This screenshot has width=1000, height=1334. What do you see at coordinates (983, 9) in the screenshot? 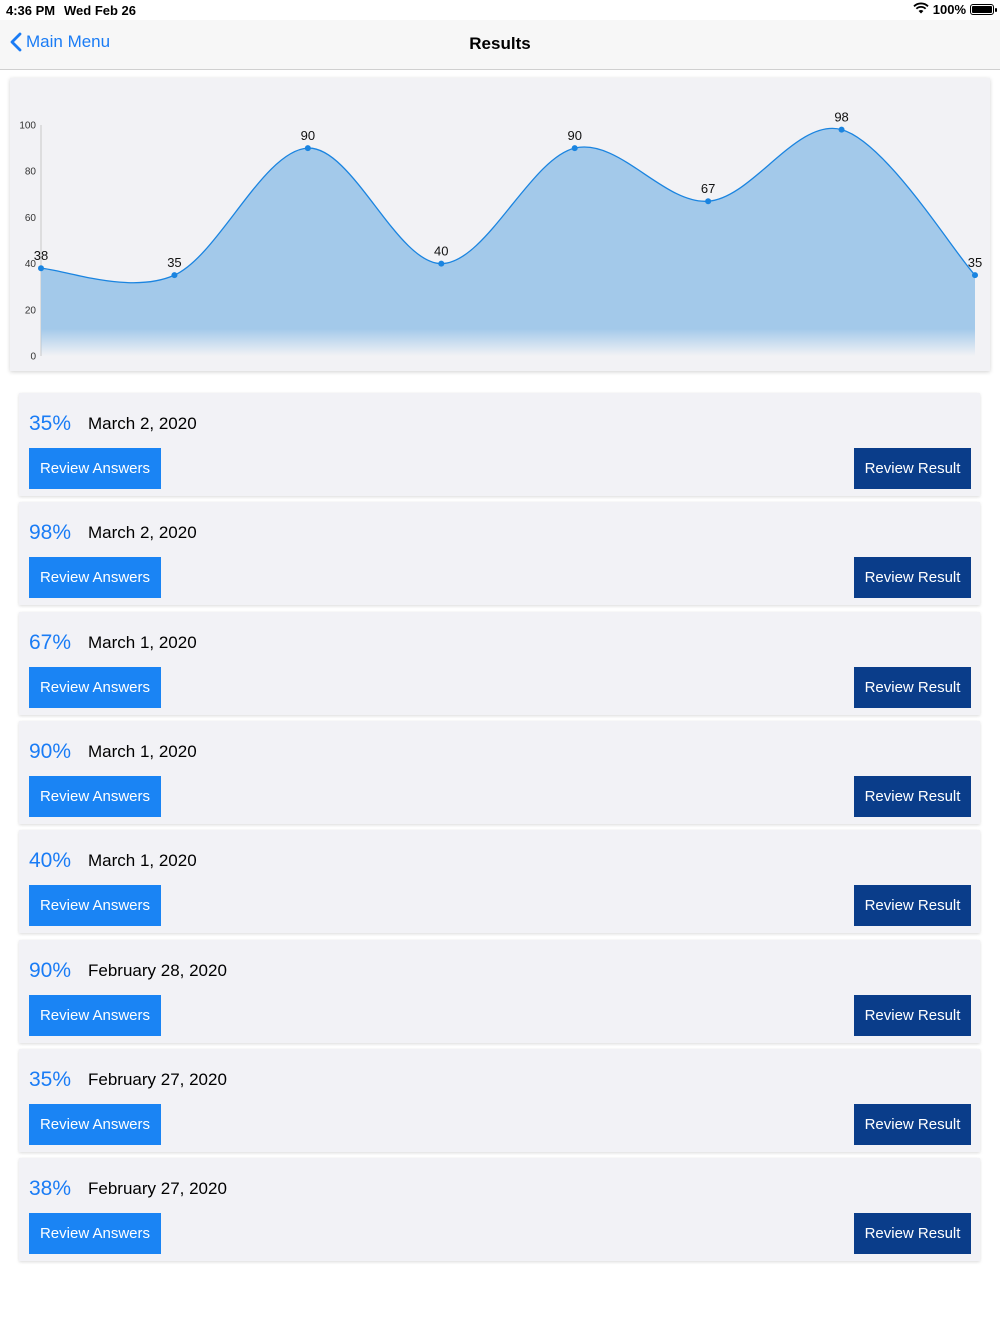
I see `battery-icon` at bounding box center [983, 9].